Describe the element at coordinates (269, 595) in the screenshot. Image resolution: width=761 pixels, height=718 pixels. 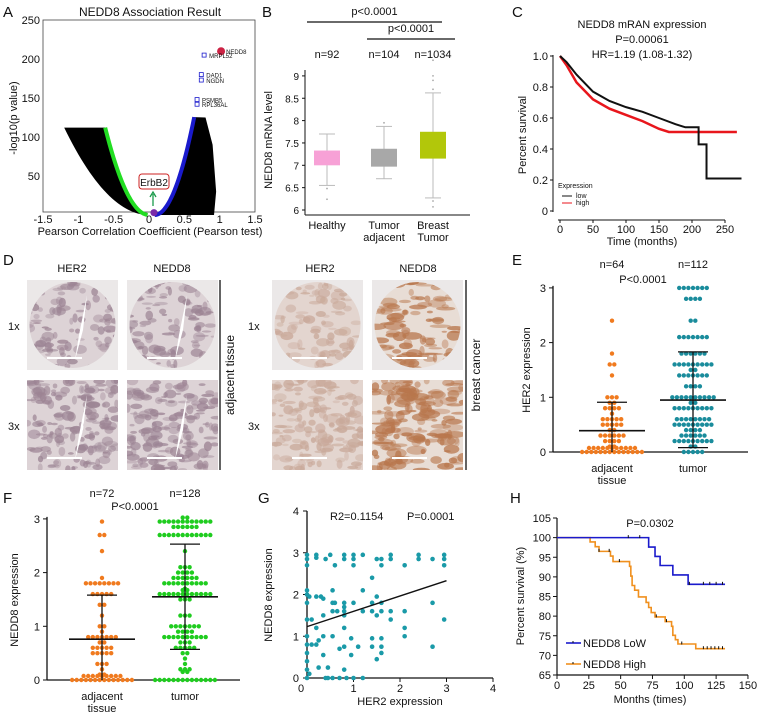
I see `y-axis-title-g: NEDD8 expression` at that location.